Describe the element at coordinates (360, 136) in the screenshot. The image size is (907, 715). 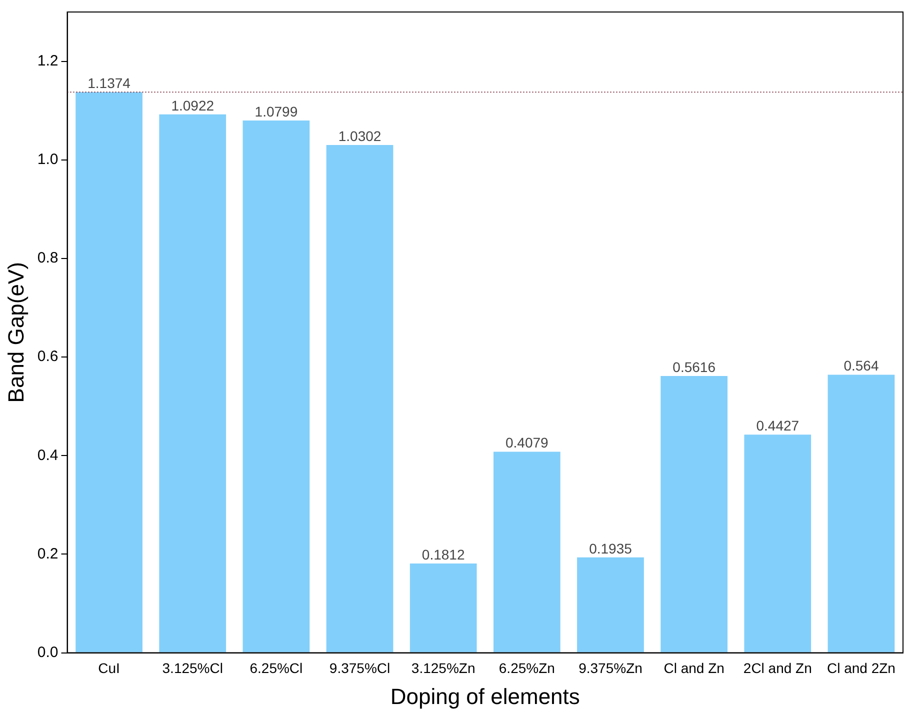
I see `data-label: 1.0302` at that location.